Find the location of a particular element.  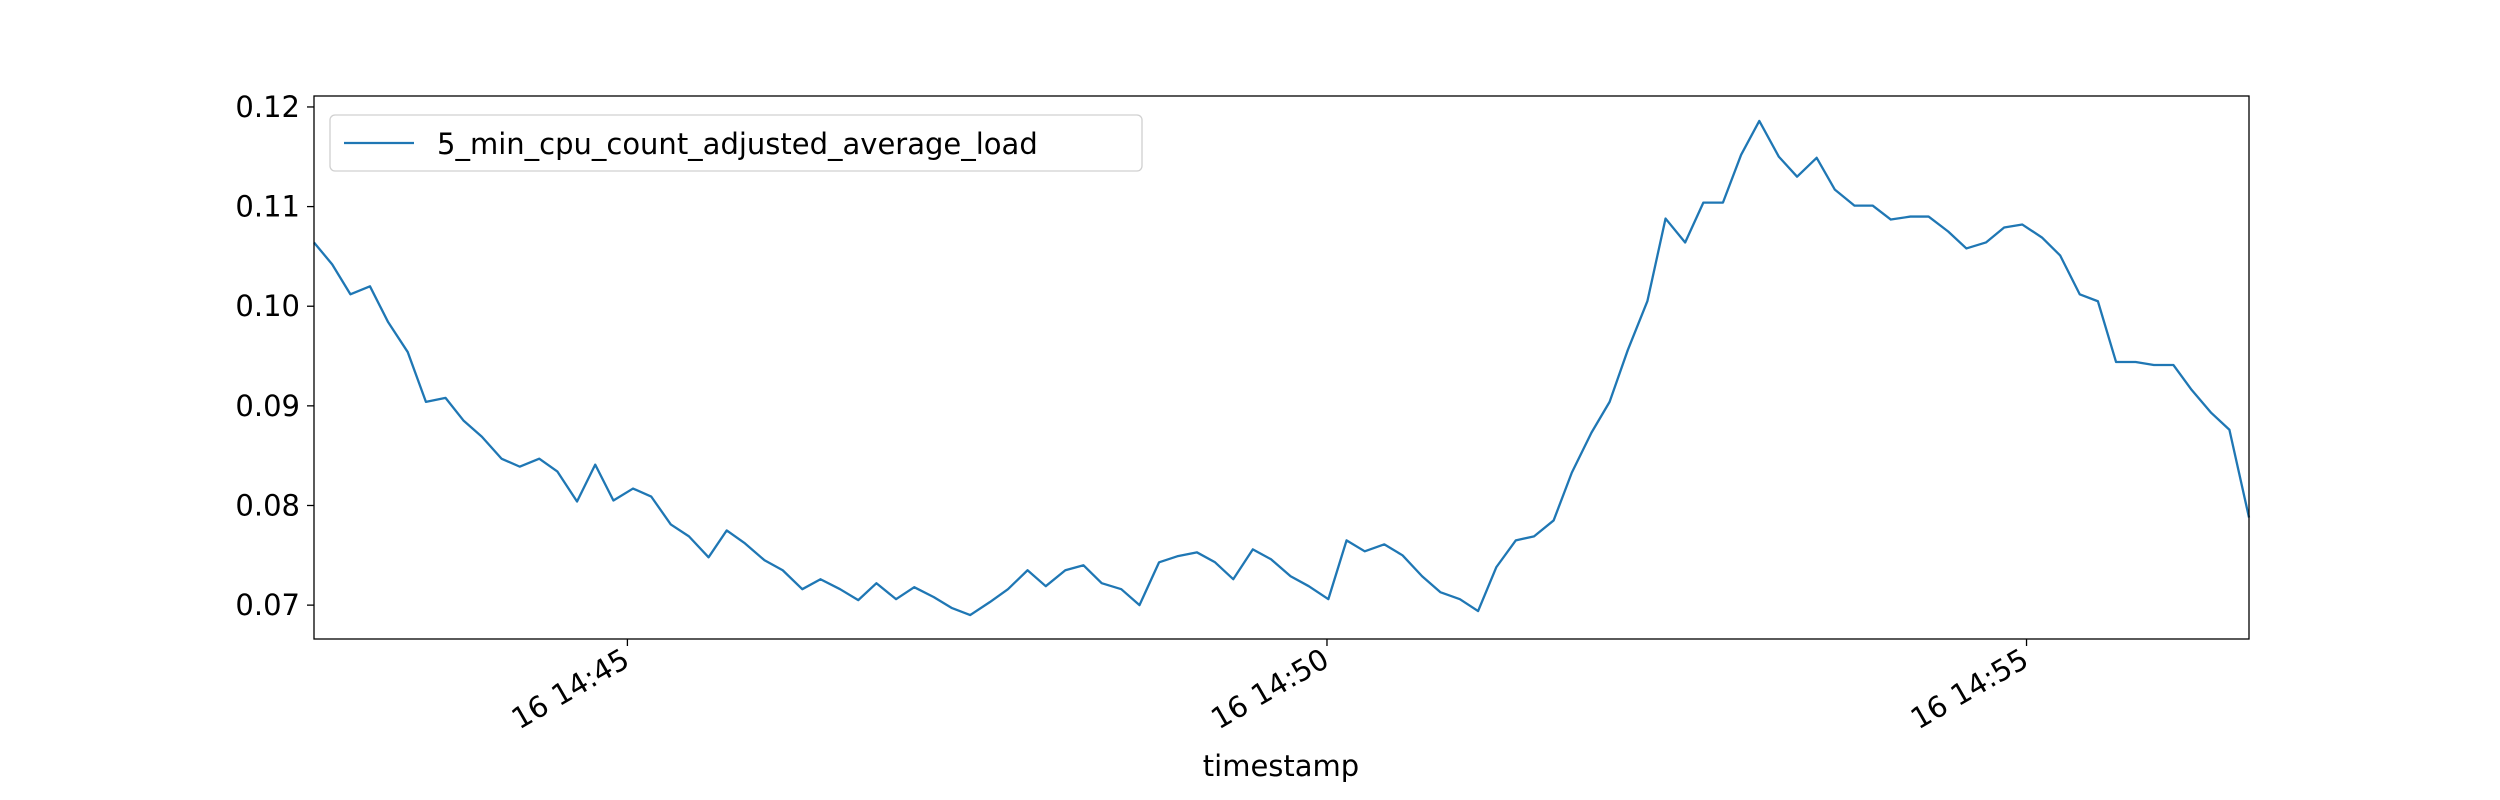

y-tick-label: 0.10 is located at coordinates (267, 306).